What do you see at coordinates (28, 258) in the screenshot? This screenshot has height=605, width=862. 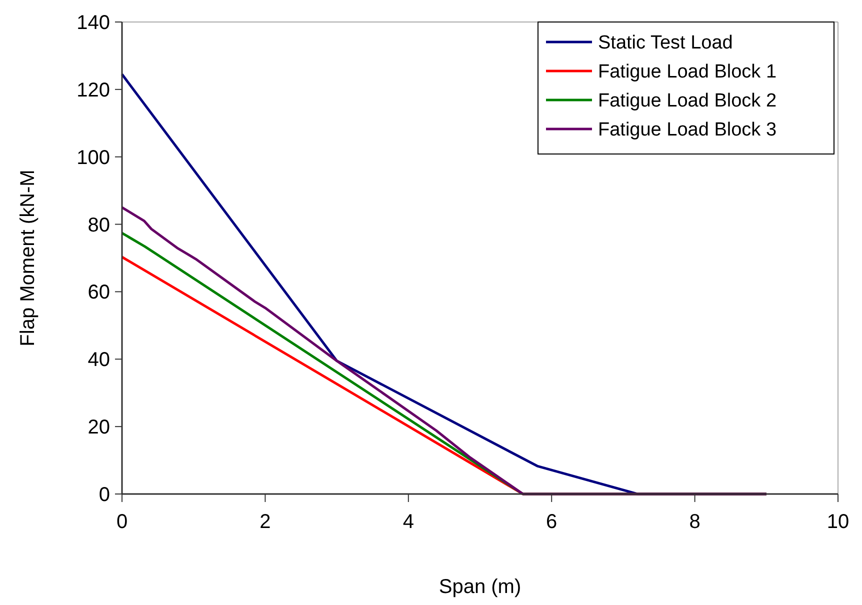 I see `y-axis-title: Flap Moment (kN-M` at bounding box center [28, 258].